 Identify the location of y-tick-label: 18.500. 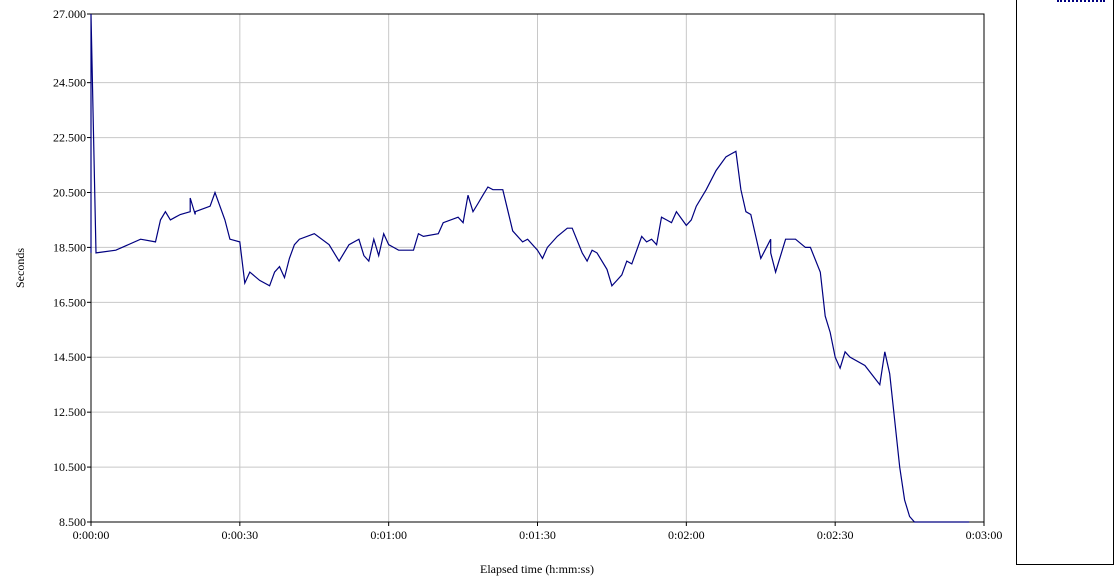
(69, 247).